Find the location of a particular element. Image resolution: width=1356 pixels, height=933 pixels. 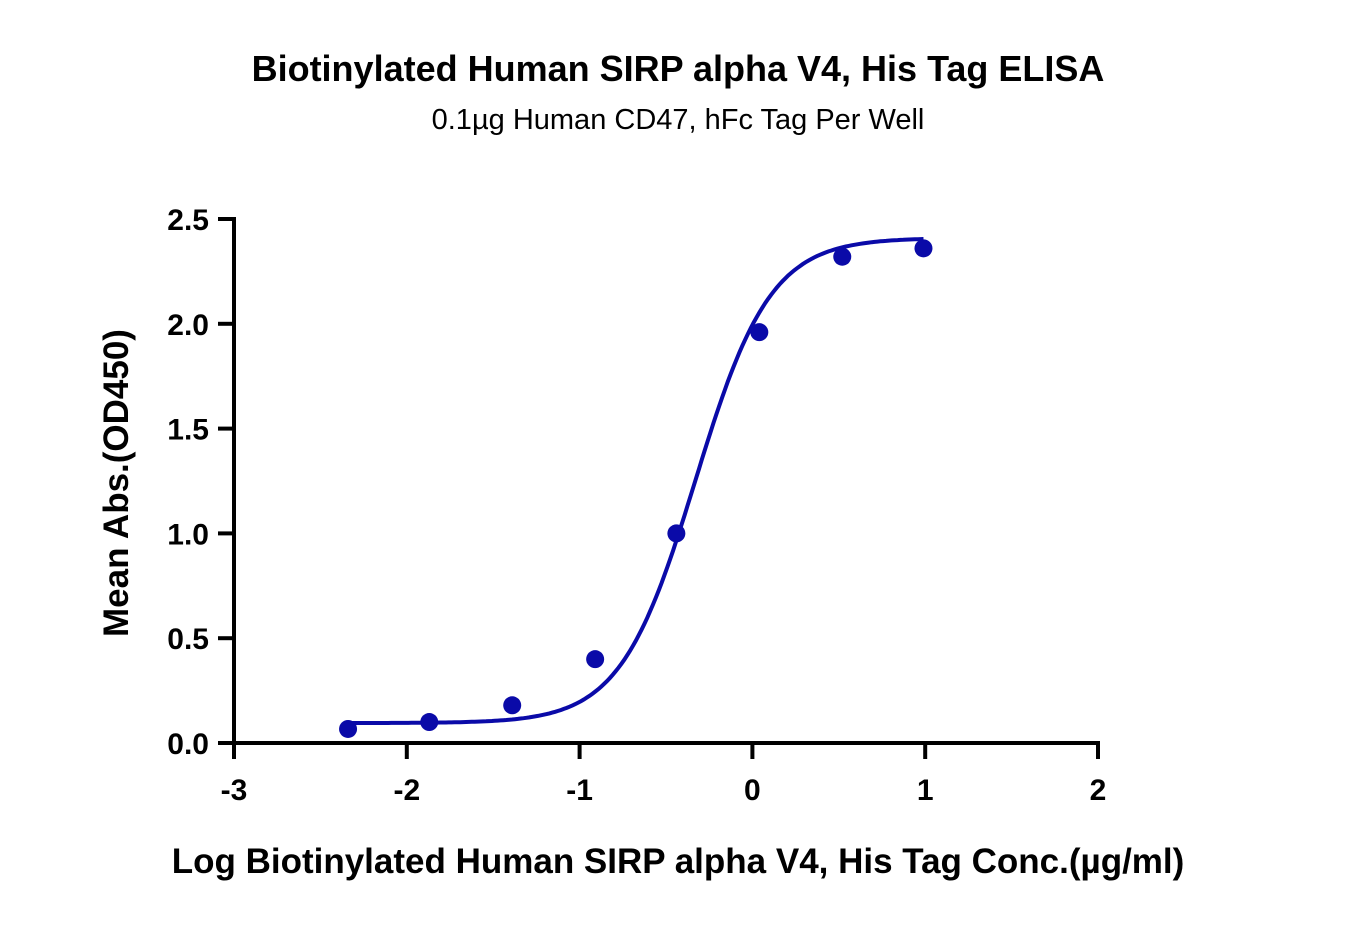

x-tick-label: -1 is located at coordinates (579, 790).